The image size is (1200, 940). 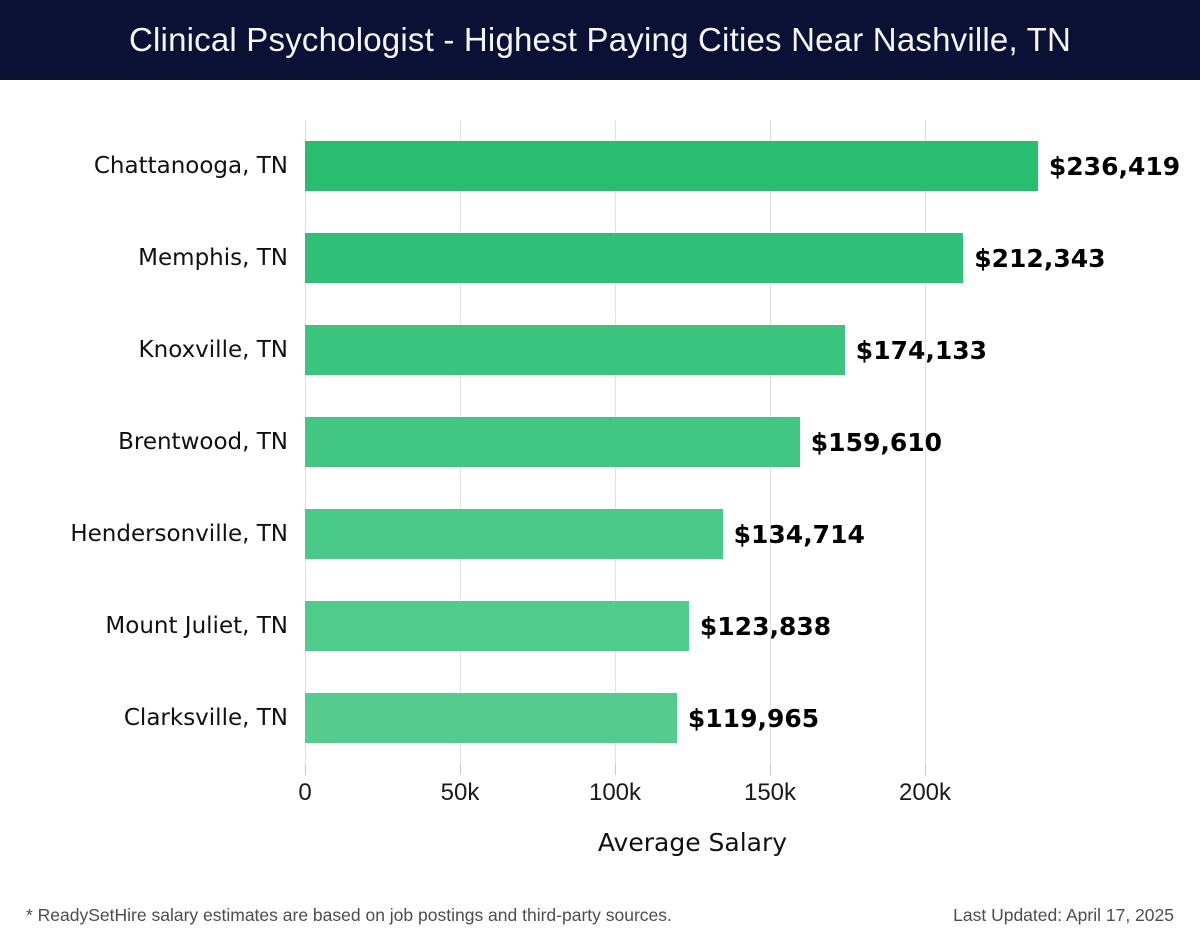 I want to click on x-axis-title: Average Salary, so click(x=692, y=842).